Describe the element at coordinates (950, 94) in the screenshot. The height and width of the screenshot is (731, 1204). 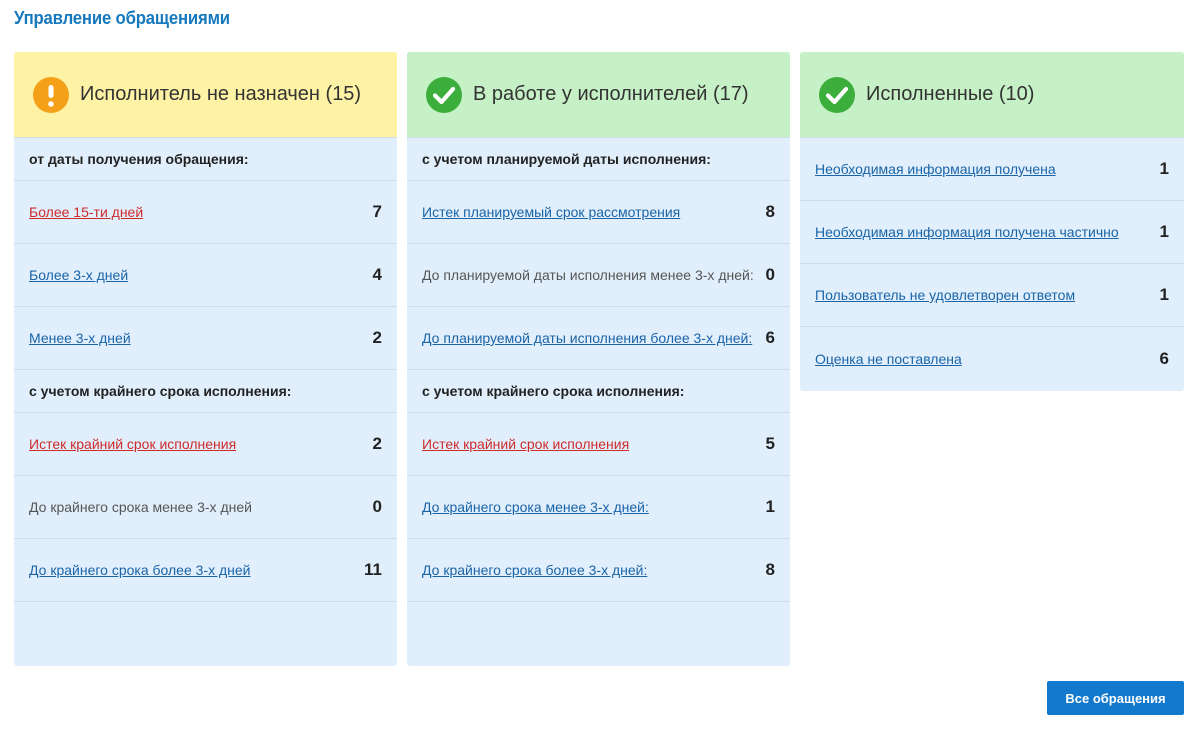
I see `panel-title: Исполненные (10)` at that location.